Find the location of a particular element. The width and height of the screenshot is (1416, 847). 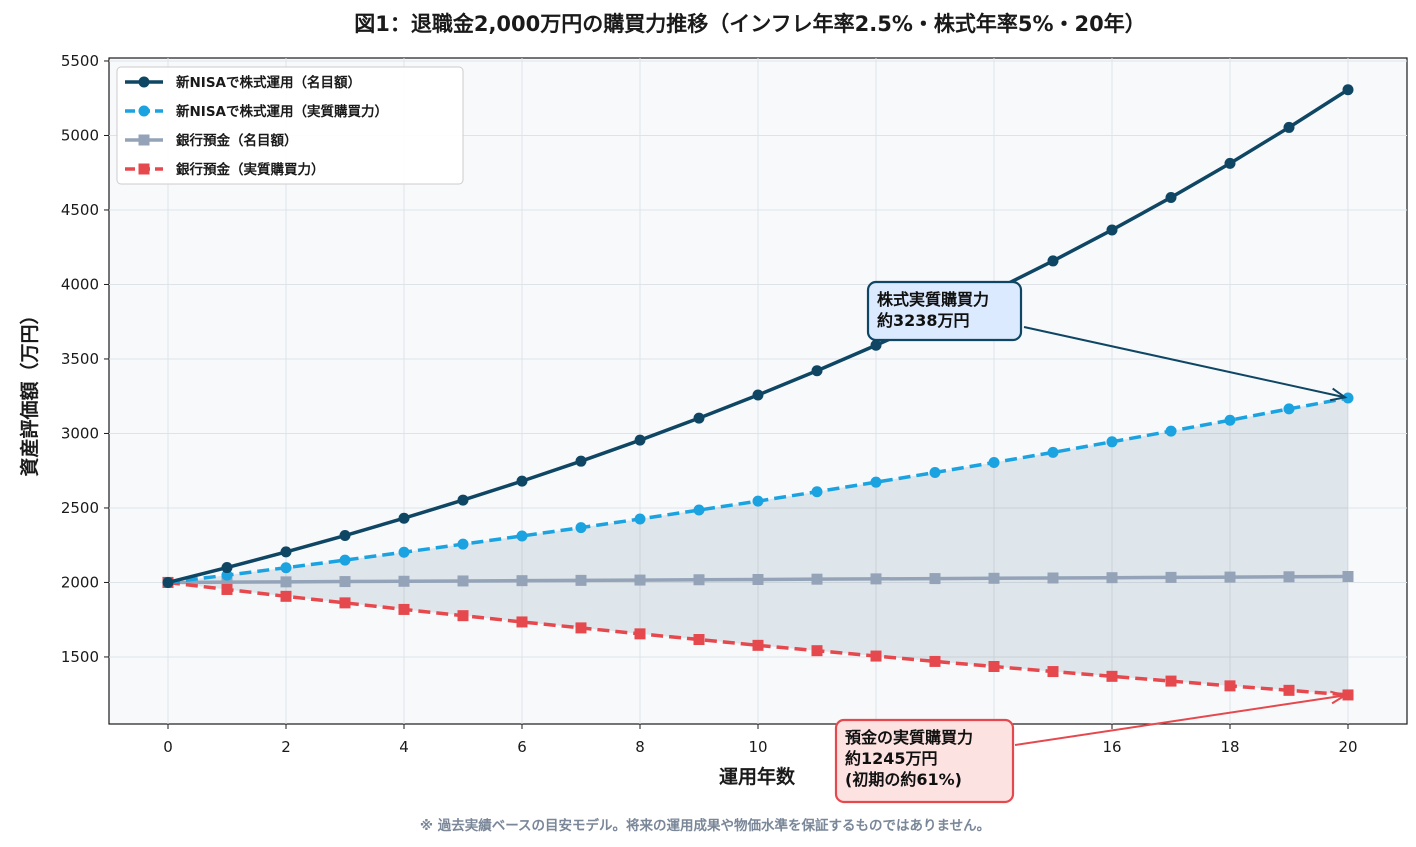

x-tick-label: 16 is located at coordinates (1111, 747).